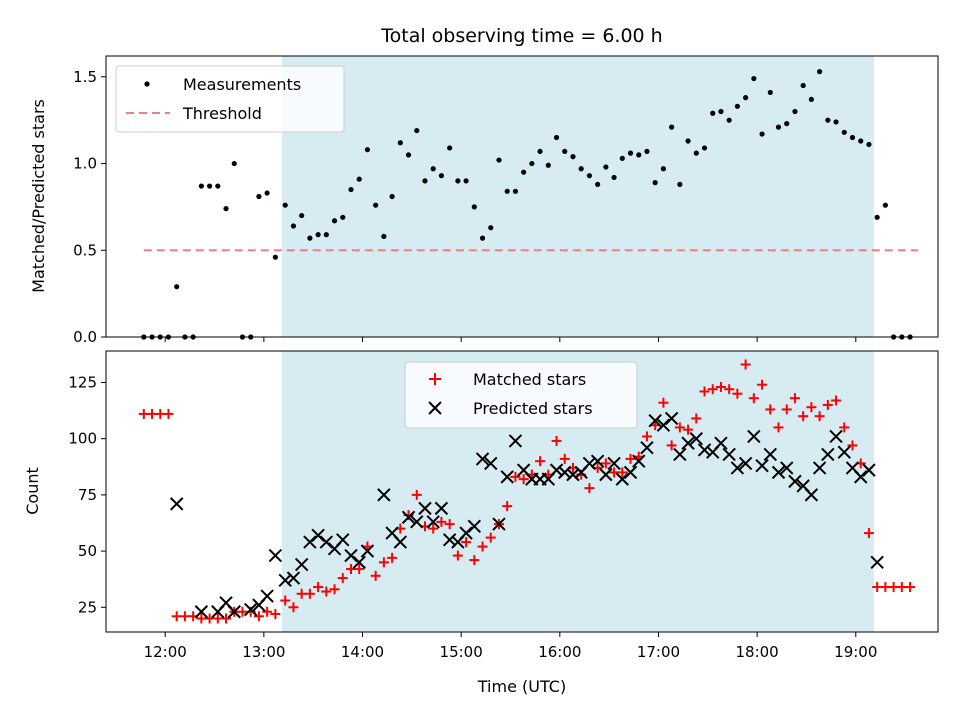 The height and width of the screenshot is (720, 960). What do you see at coordinates (461, 652) in the screenshot?
I see `x-tick-label: 15:00` at bounding box center [461, 652].